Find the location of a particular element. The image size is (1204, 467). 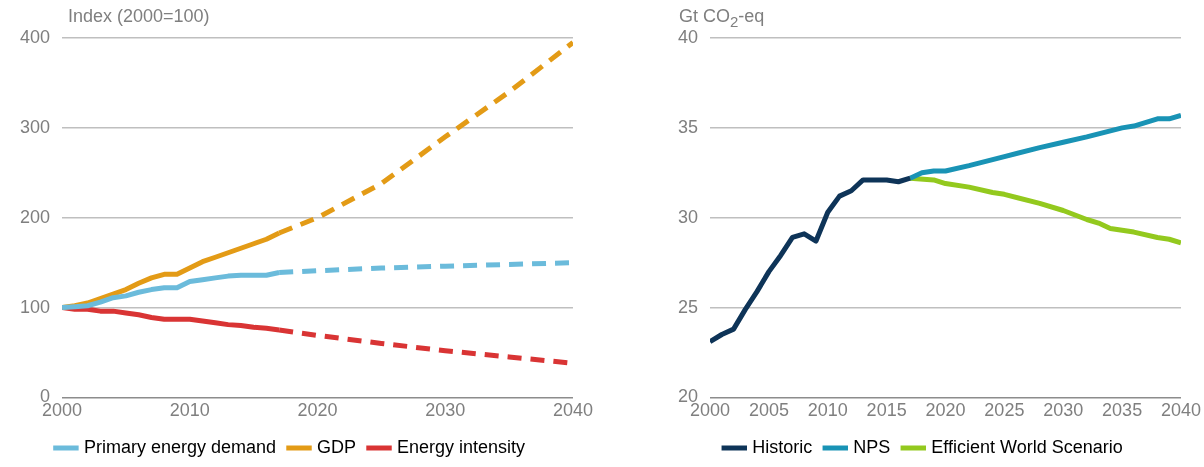

legend-label: GDP is located at coordinates (337, 446).